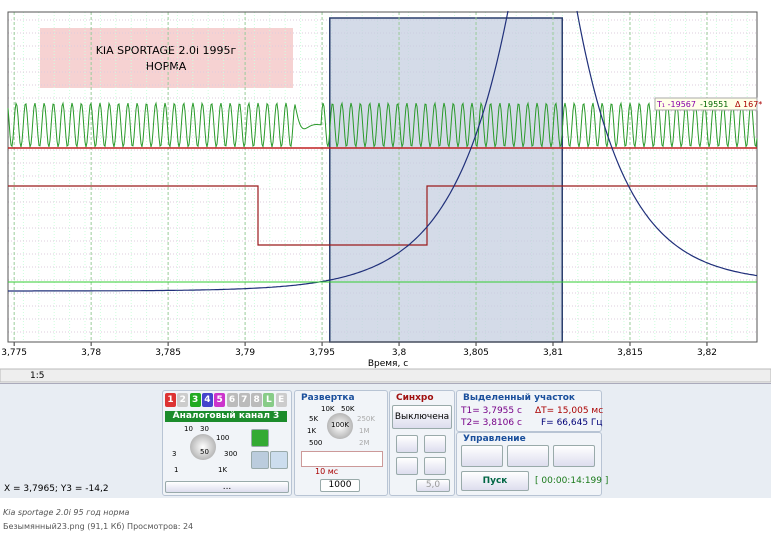 This screenshot has width=771, height=551. Describe the element at coordinates (166, 58) in the screenshot. I see `note-box` at that location.